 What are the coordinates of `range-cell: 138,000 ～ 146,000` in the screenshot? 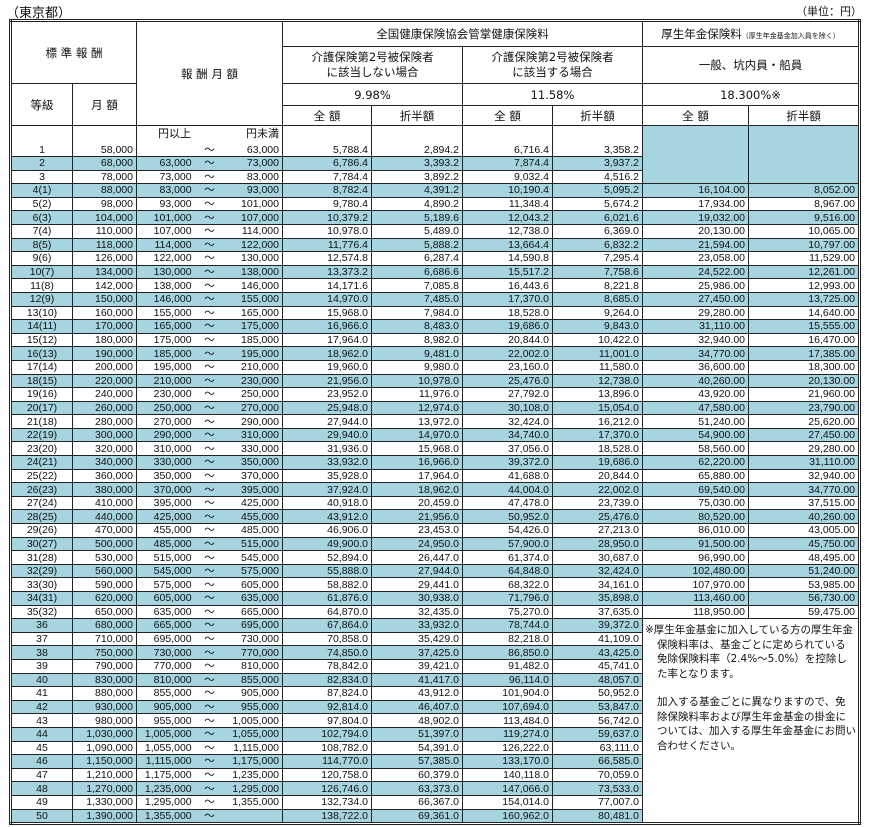 It's located at (209, 285).